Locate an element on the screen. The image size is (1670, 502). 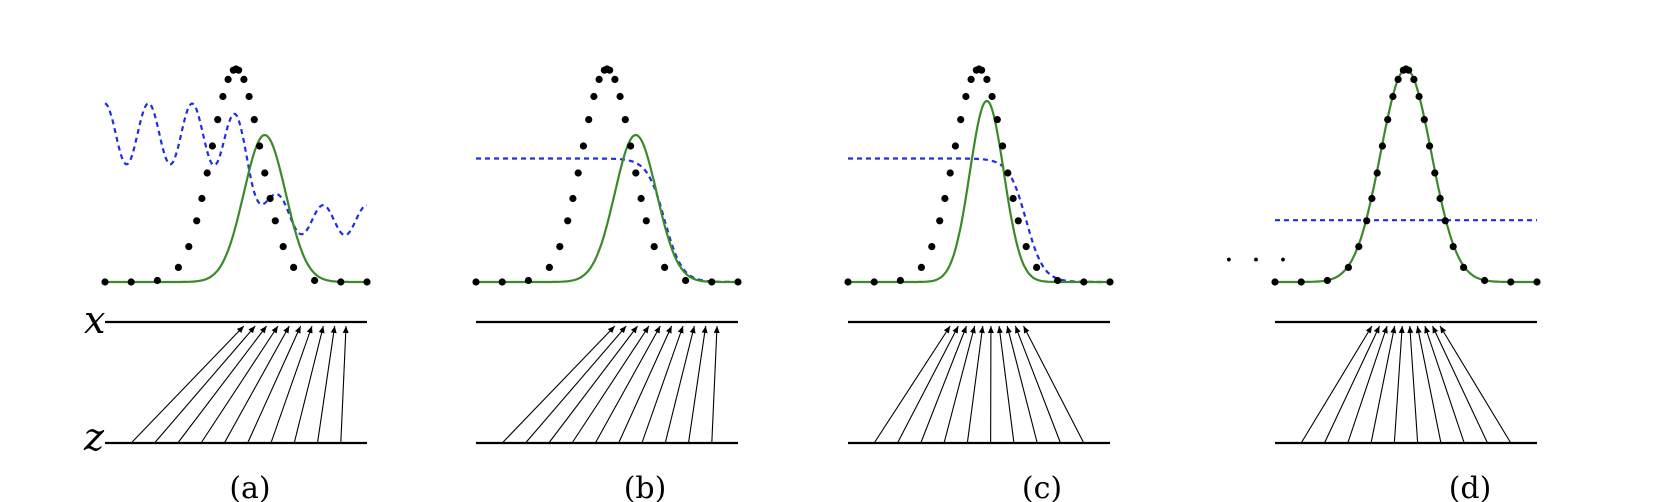
panel-c is located at coordinates (979, 255).